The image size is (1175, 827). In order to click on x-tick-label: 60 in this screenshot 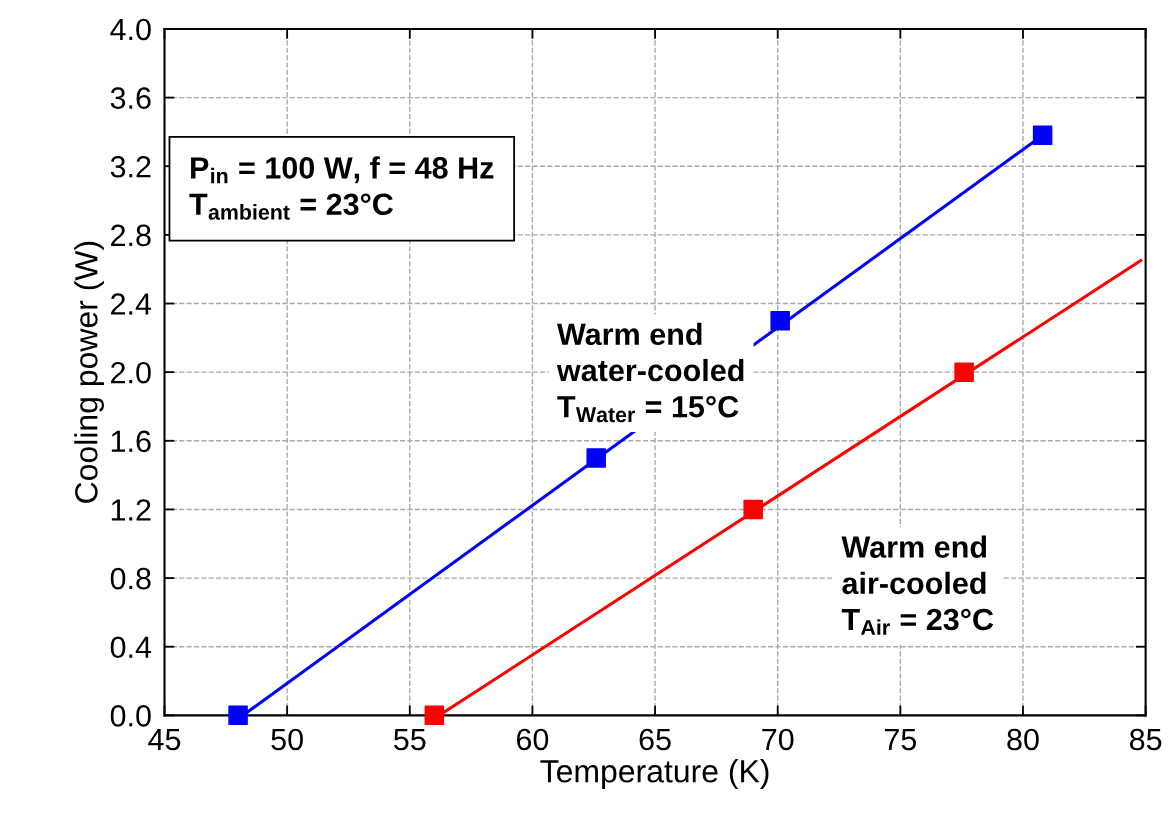, I will do `click(532, 739)`.